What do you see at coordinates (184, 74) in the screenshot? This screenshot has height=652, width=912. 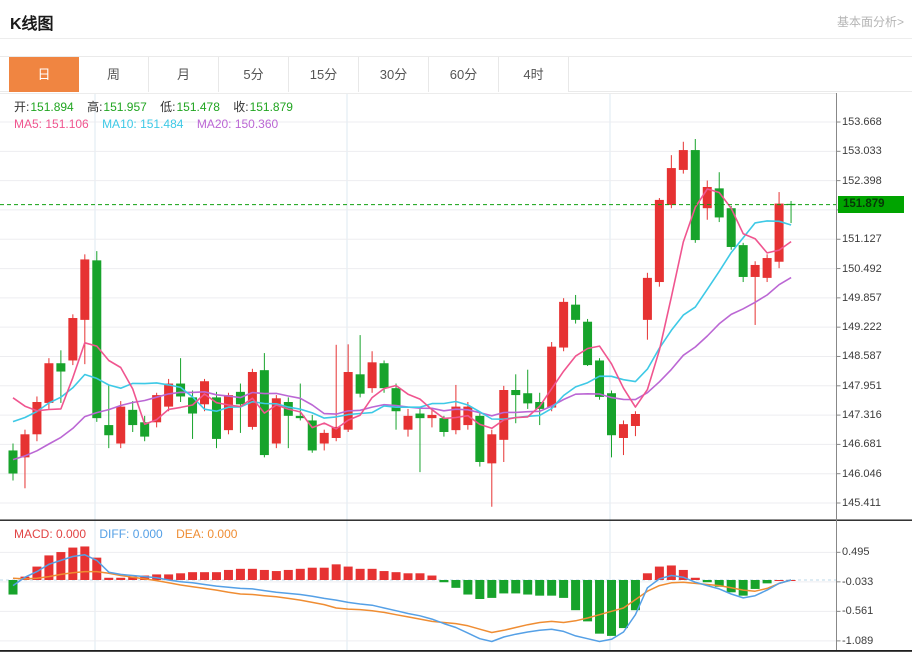 I see `tab-period-3: 月` at bounding box center [184, 74].